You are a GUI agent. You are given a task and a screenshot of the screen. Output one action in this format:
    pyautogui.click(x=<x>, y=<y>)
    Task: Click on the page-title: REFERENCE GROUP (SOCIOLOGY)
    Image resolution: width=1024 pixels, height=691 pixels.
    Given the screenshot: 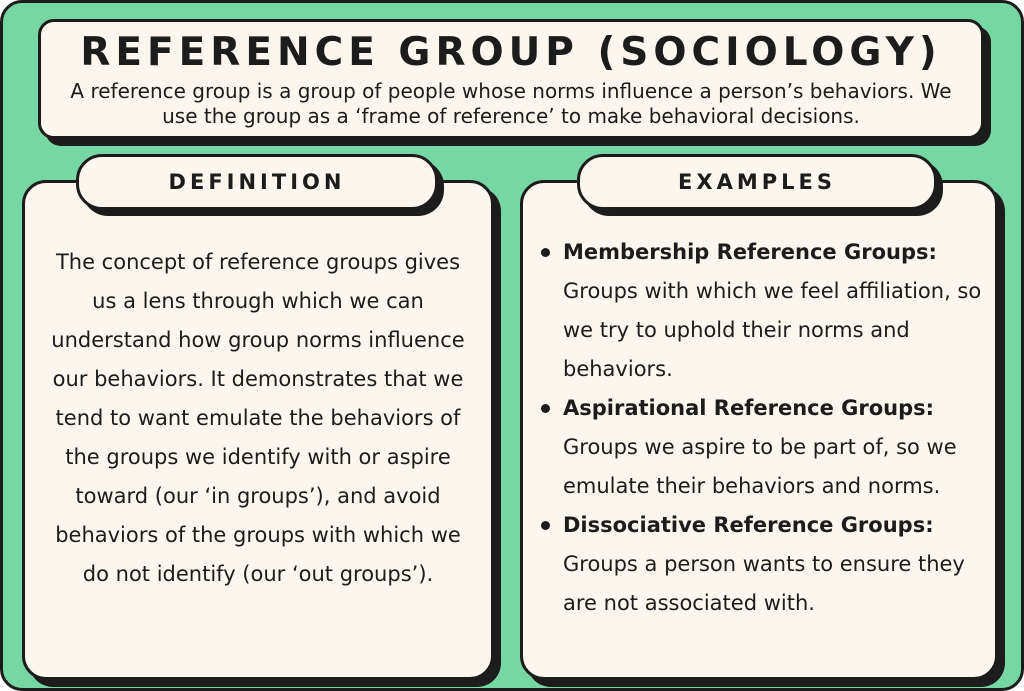 What is the action you would take?
    pyautogui.click(x=511, y=52)
    